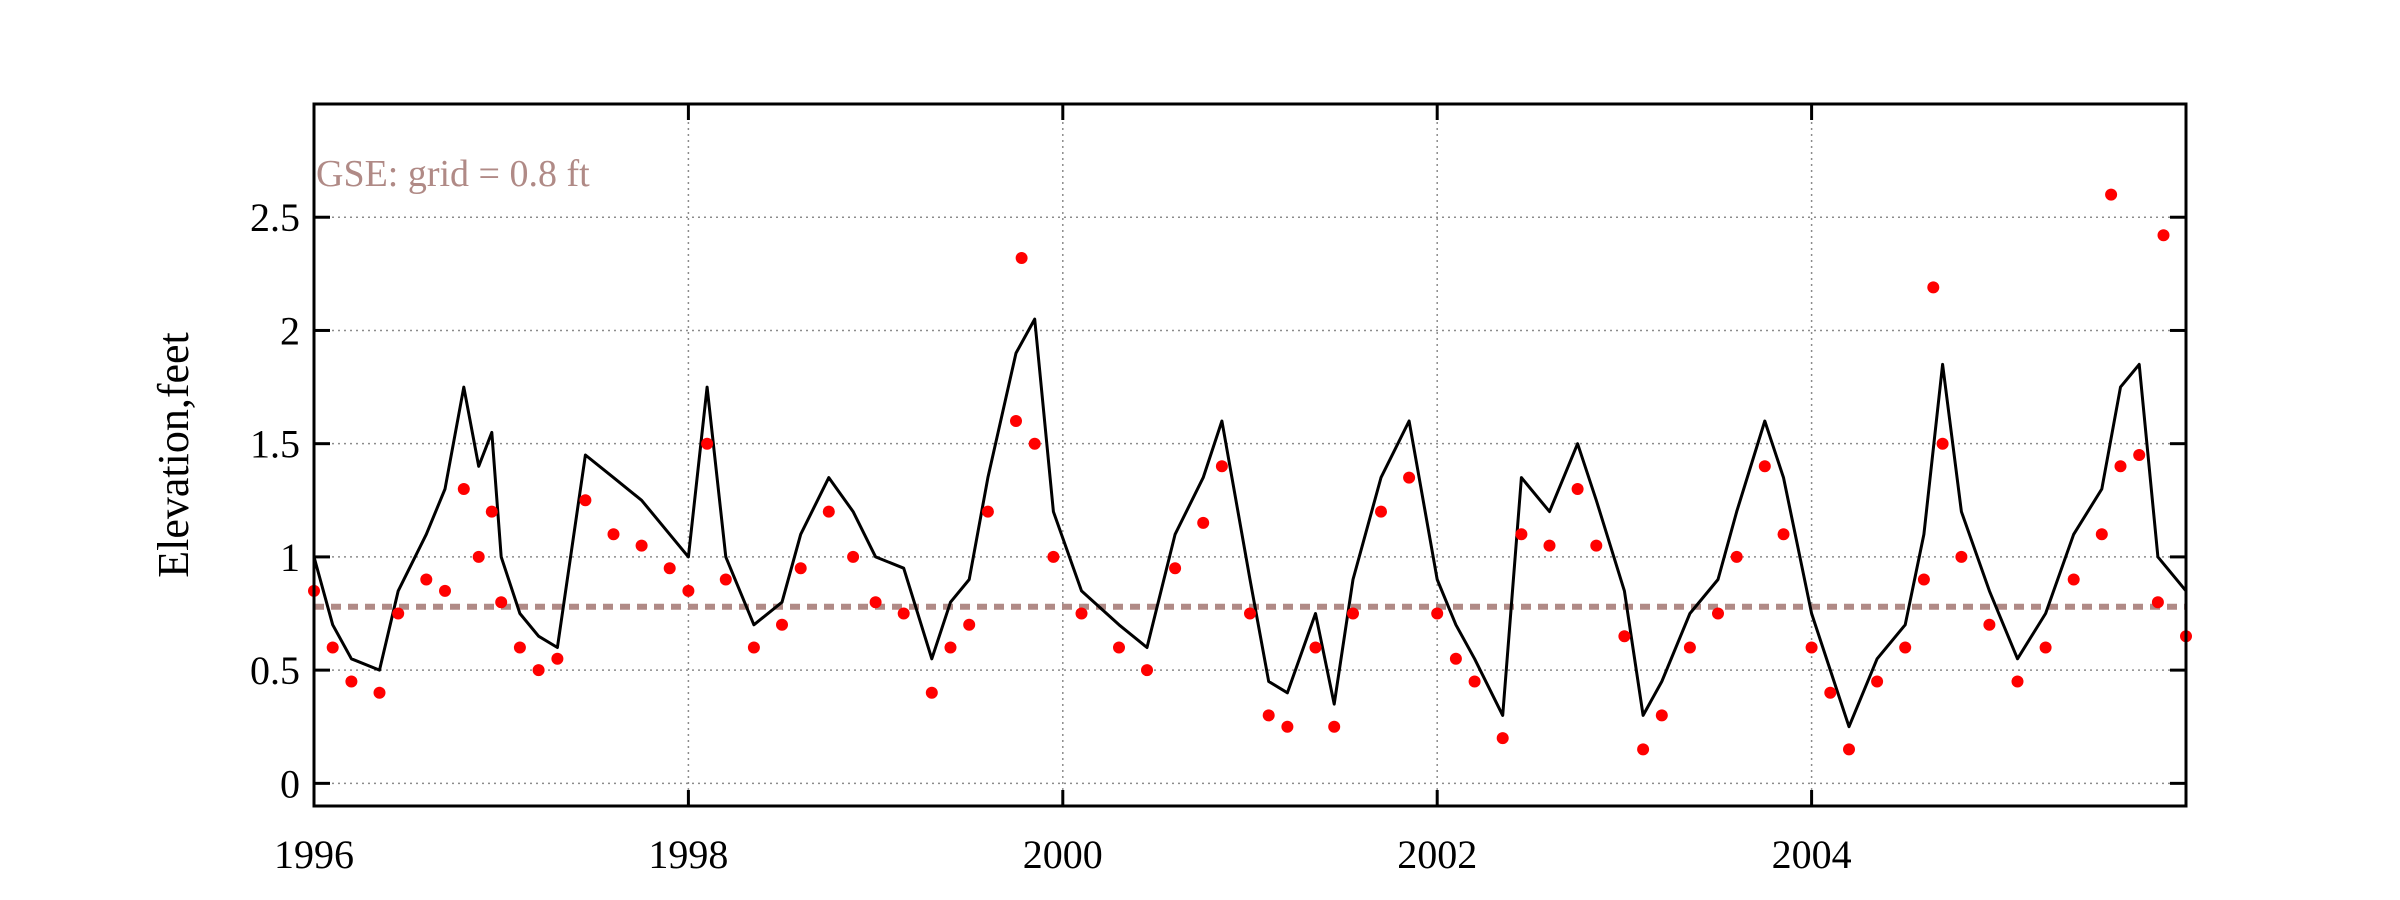  I want to click on x-tick-label: 2000, so click(1063, 854).